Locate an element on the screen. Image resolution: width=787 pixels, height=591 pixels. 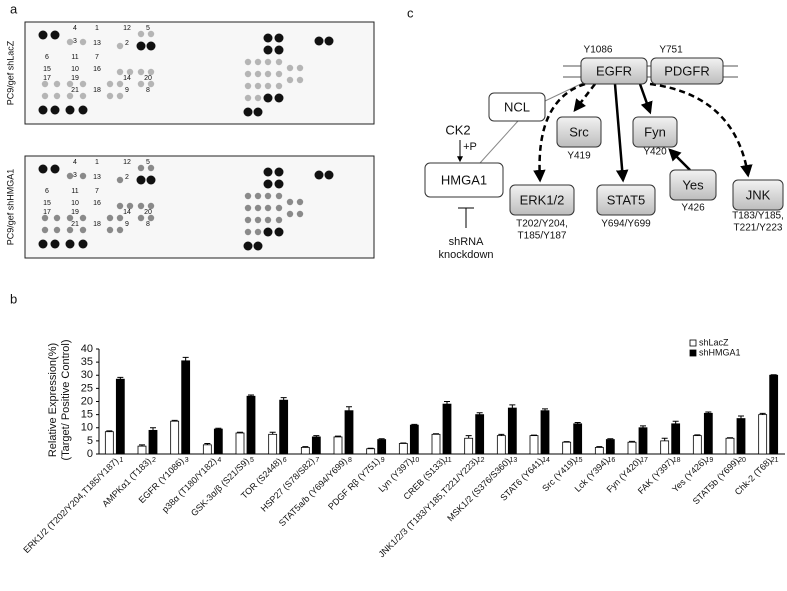
kinase: ERK1/2 is located at coordinates (542, 199).